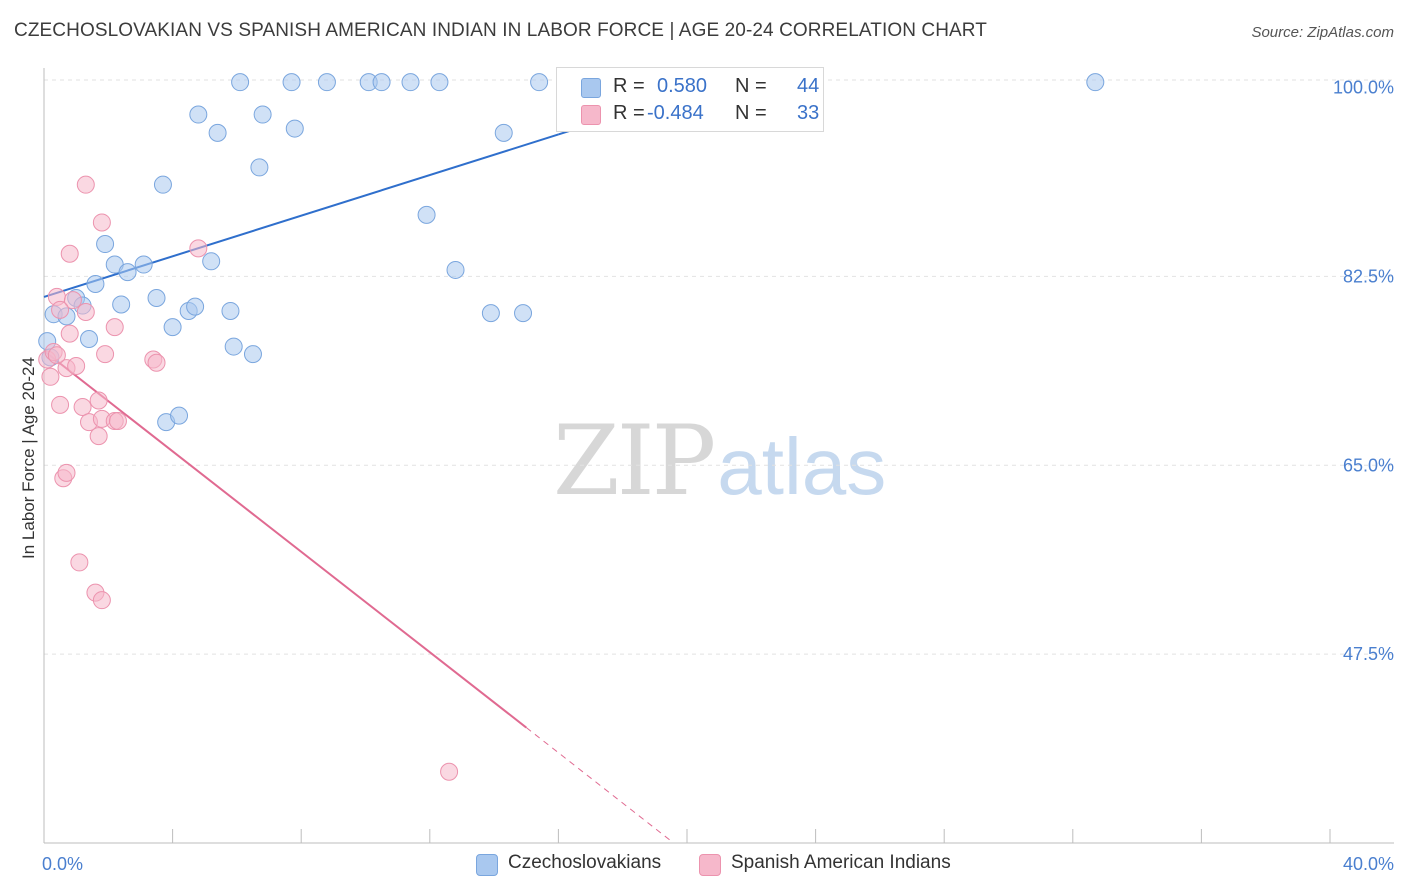 This screenshot has height=892, width=1406. What do you see at coordinates (591, 88) in the screenshot?
I see `legend-swatch-czech` at bounding box center [591, 88].